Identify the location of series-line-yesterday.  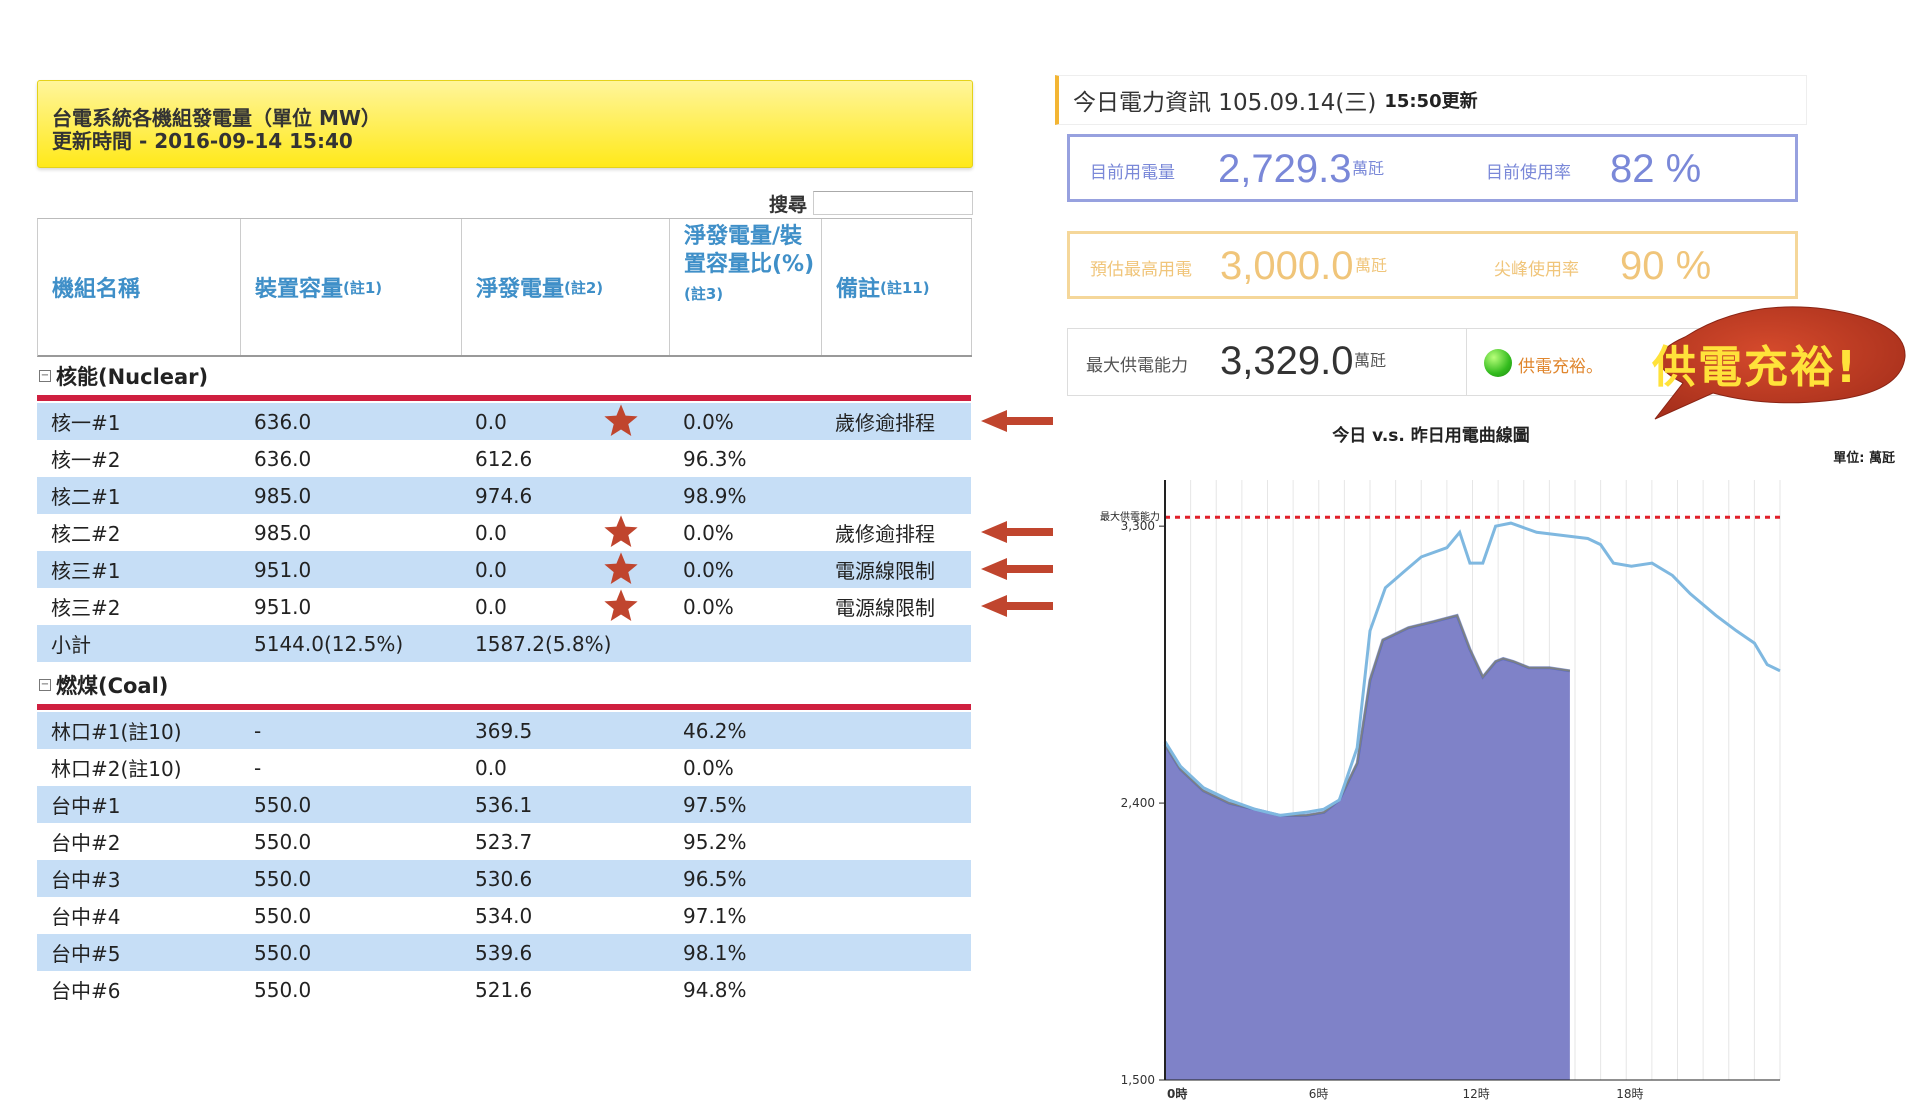
(1472, 669).